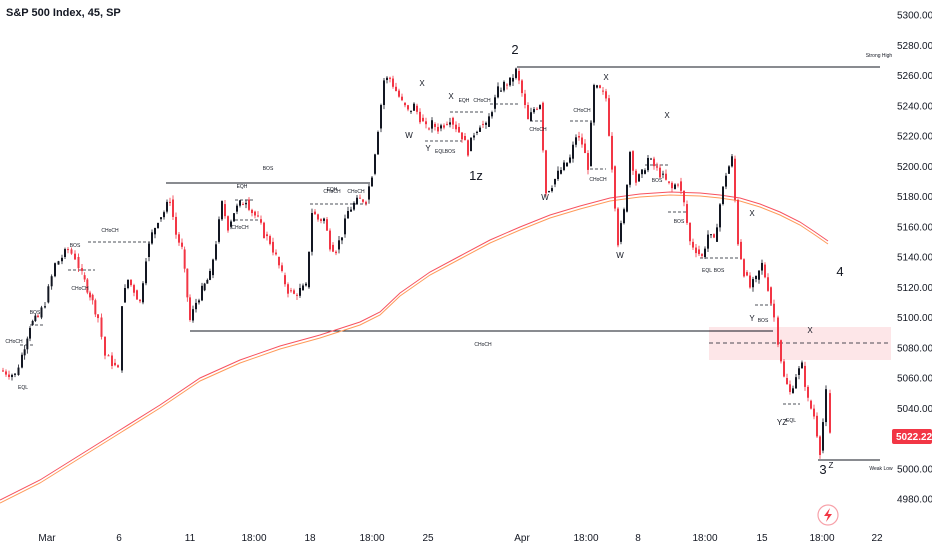  Describe the element at coordinates (914, 76) in the screenshot. I see `y-tick-label: 5260.00` at that location.